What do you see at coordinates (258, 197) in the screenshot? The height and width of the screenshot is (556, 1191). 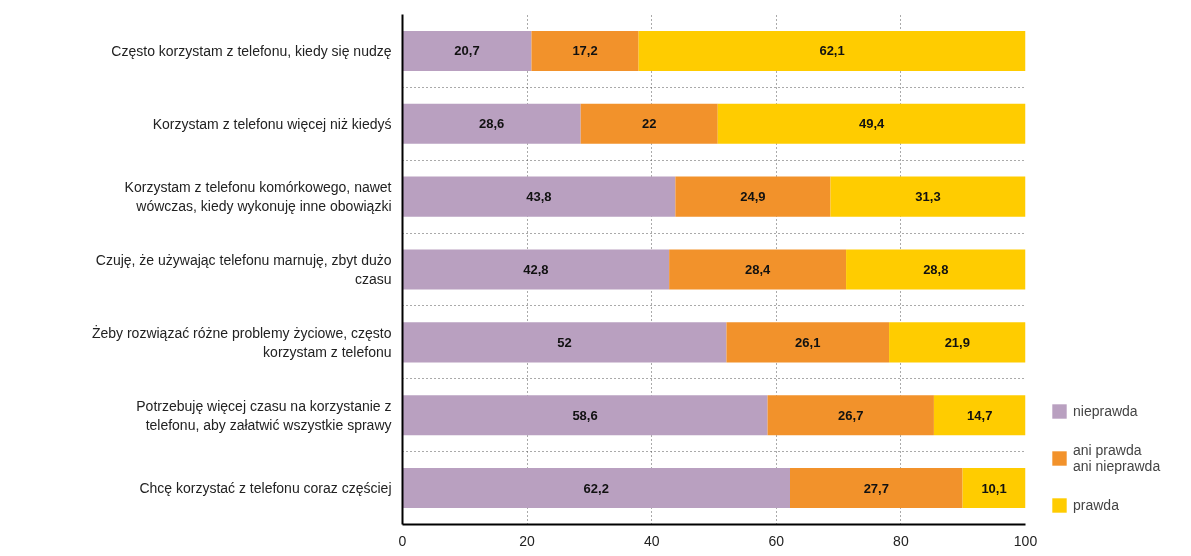 I see `y-tick-label: Korzystam z telefonu komórkowego, nawet wówczas, kiedy wykonuję inne obowiązki` at bounding box center [258, 197].